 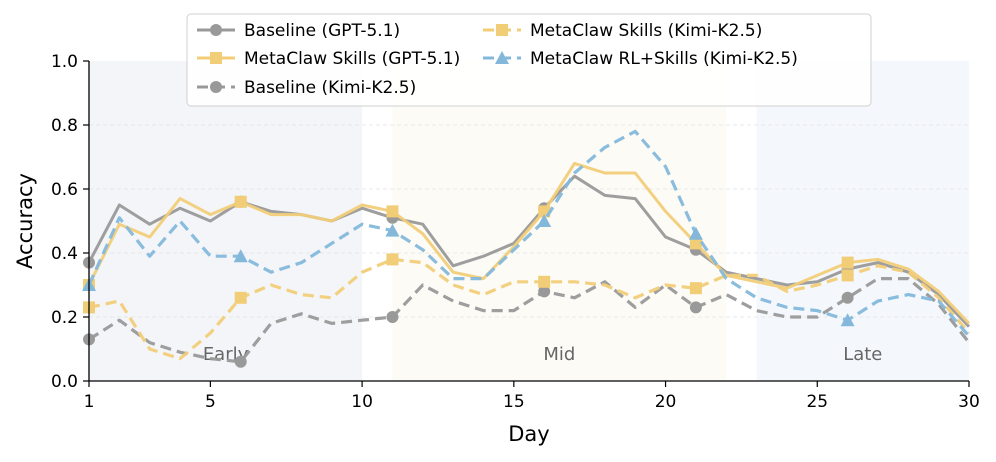 I want to click on y-axis-label: Accuracy, so click(x=25, y=221).